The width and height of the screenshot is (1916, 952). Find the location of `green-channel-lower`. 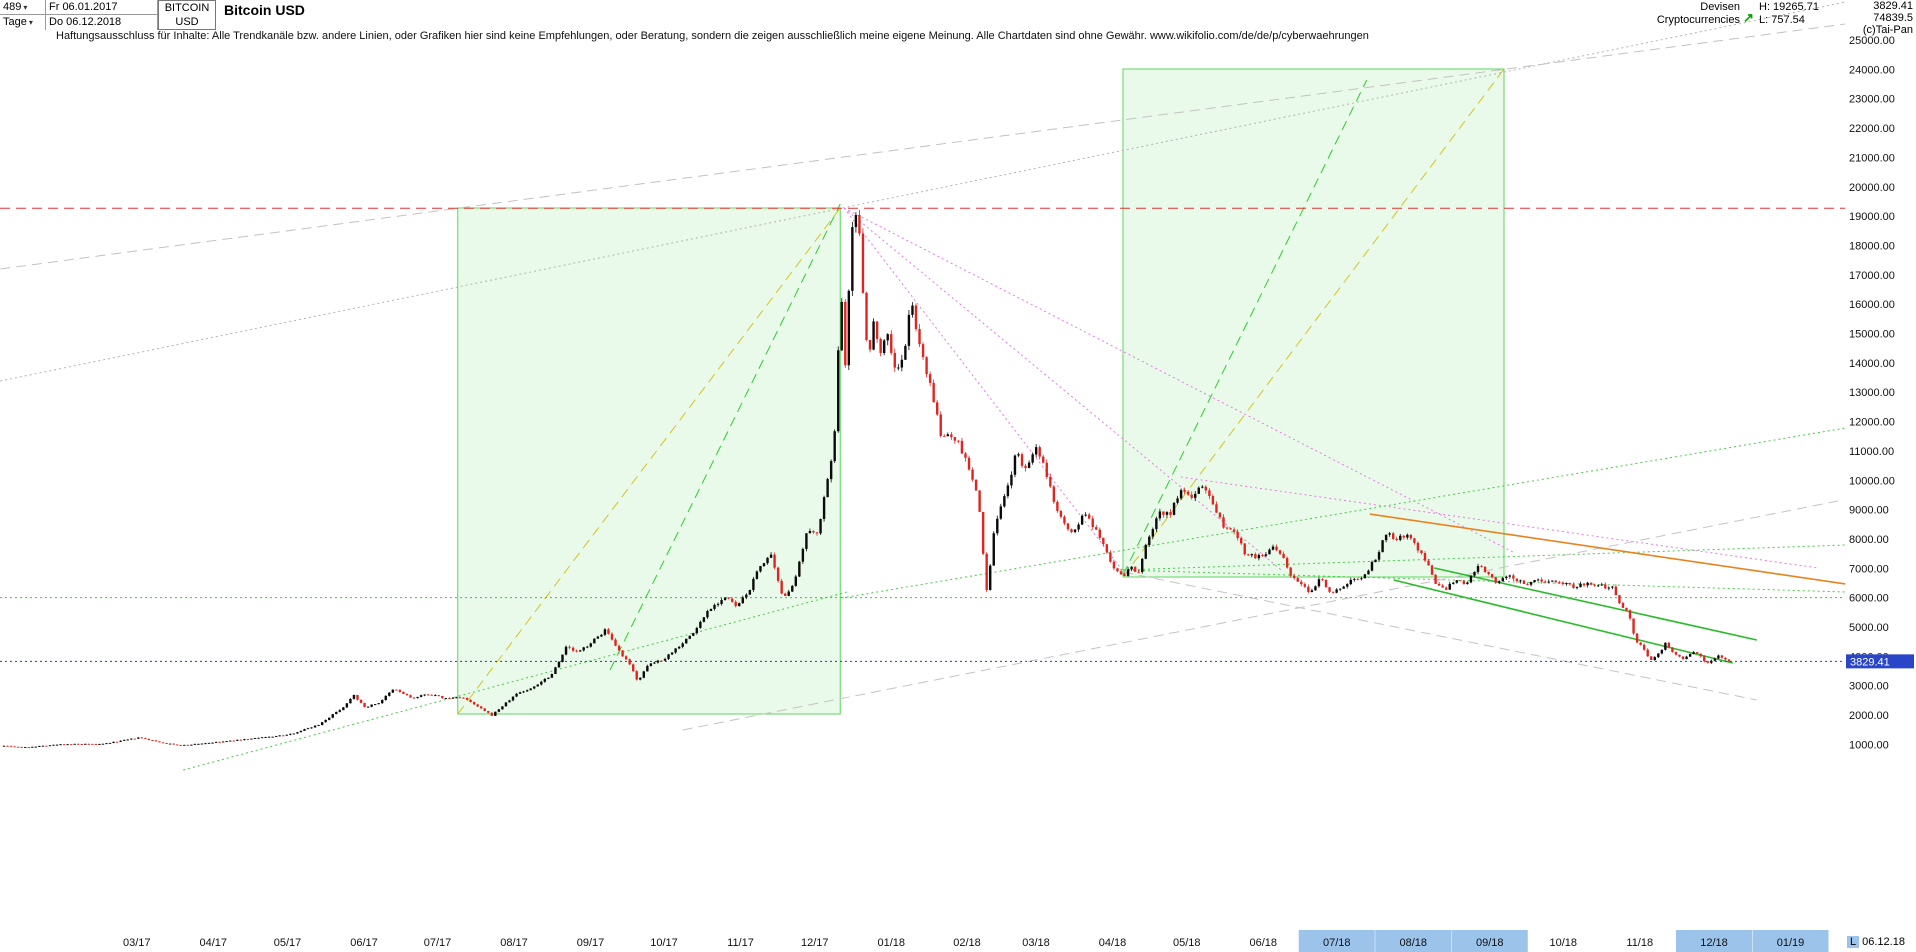

green-channel-lower is located at coordinates (1563, 621).